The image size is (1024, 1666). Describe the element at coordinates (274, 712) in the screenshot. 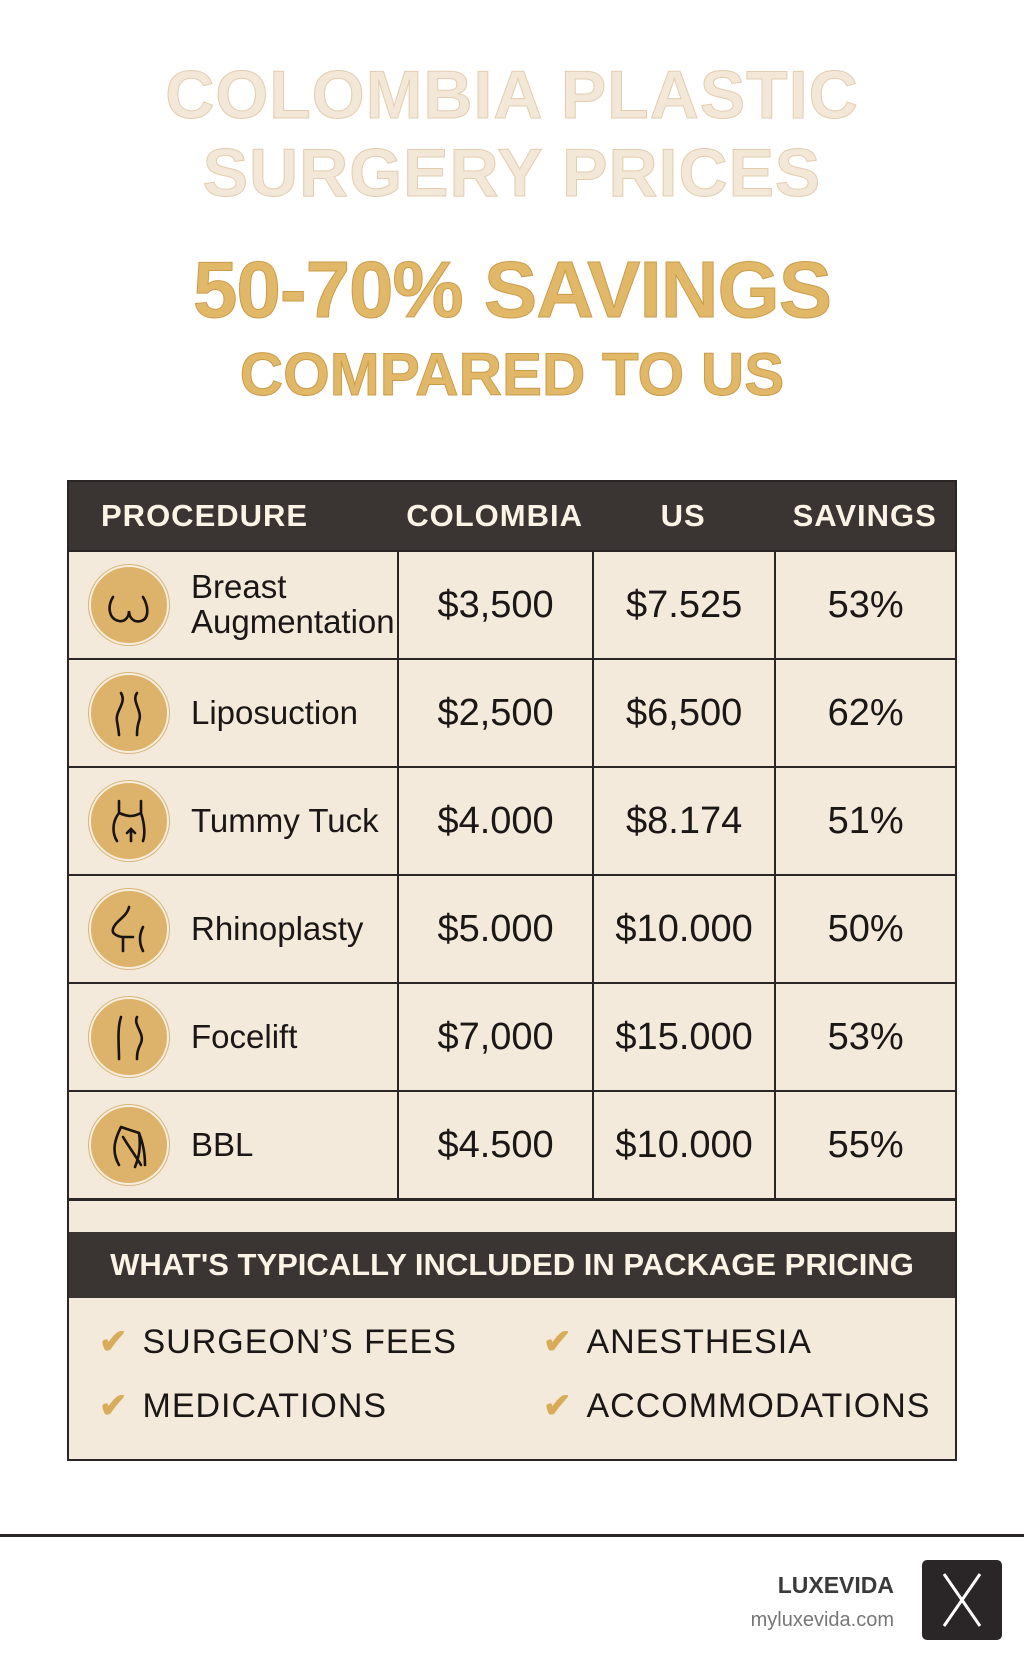

I see `procedure-name: Liposuction` at that location.